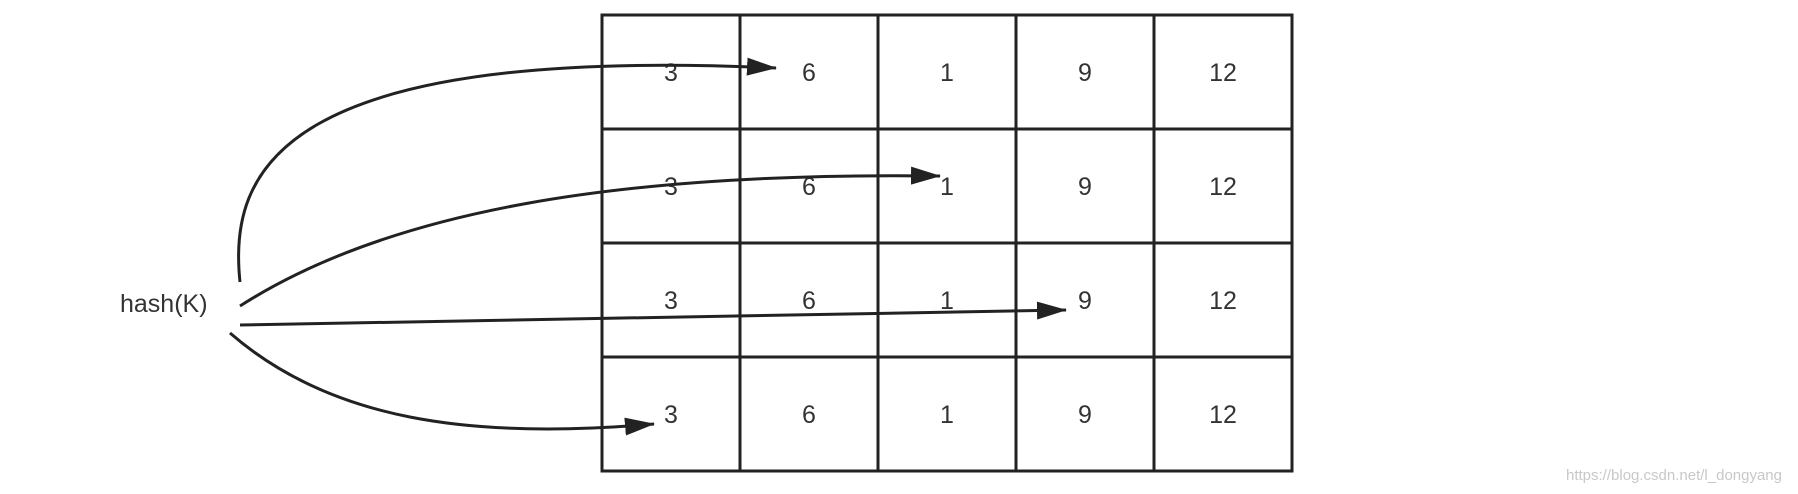 This screenshot has height=494, width=1798. Describe the element at coordinates (164, 304) in the screenshot. I see `hash-function-label: hash(K)` at that location.